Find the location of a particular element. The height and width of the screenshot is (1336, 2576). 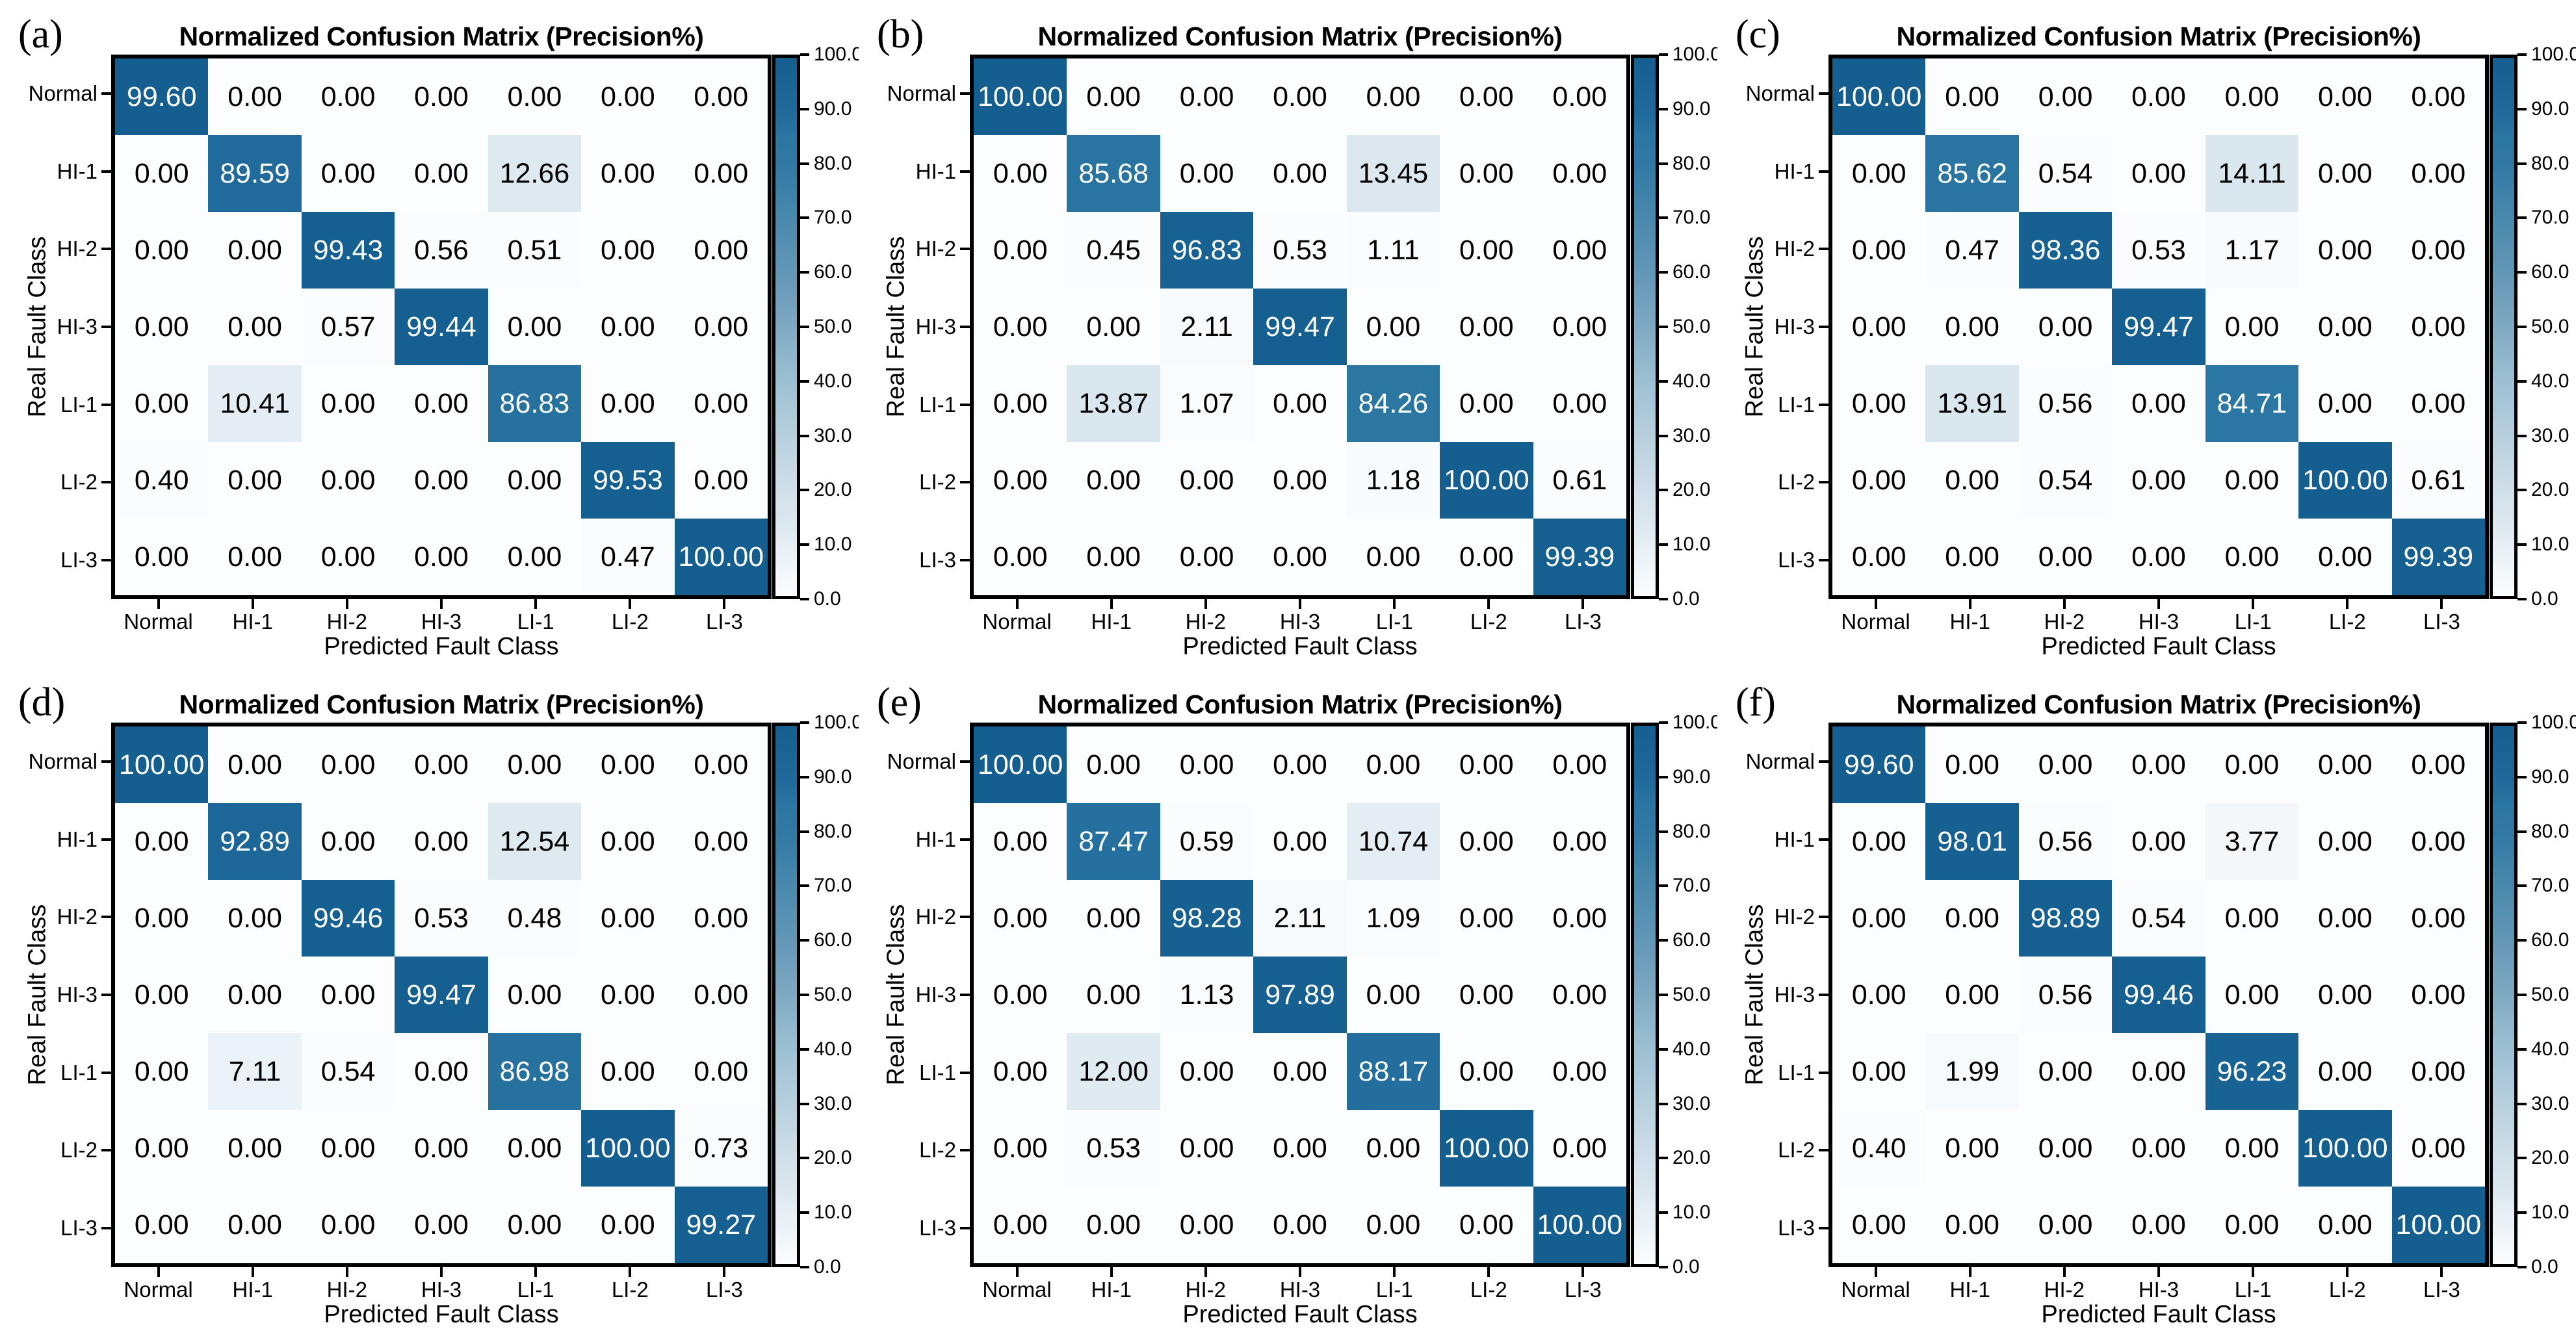

x-tick-label: HI-1 is located at coordinates (253, 1290).